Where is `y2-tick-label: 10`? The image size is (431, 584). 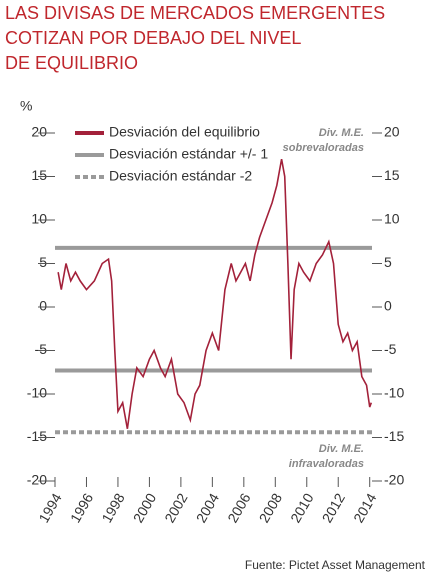
y2-tick-label: 10 is located at coordinates (392, 219).